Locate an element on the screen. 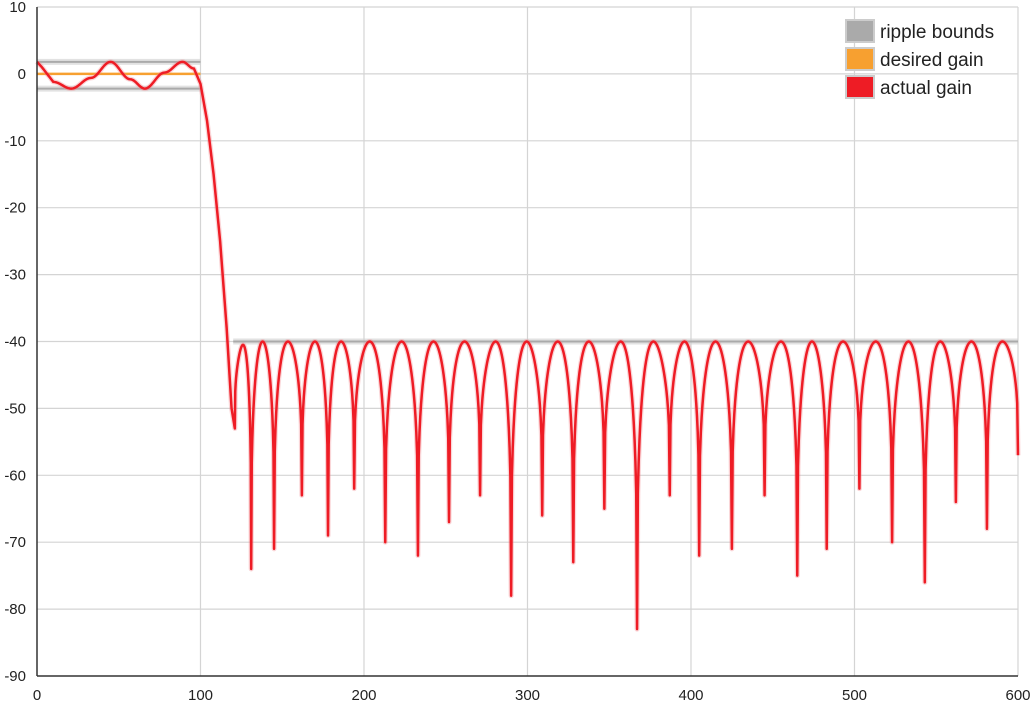  legend-item-actual-gain: actual gain is located at coordinates (908, 87).